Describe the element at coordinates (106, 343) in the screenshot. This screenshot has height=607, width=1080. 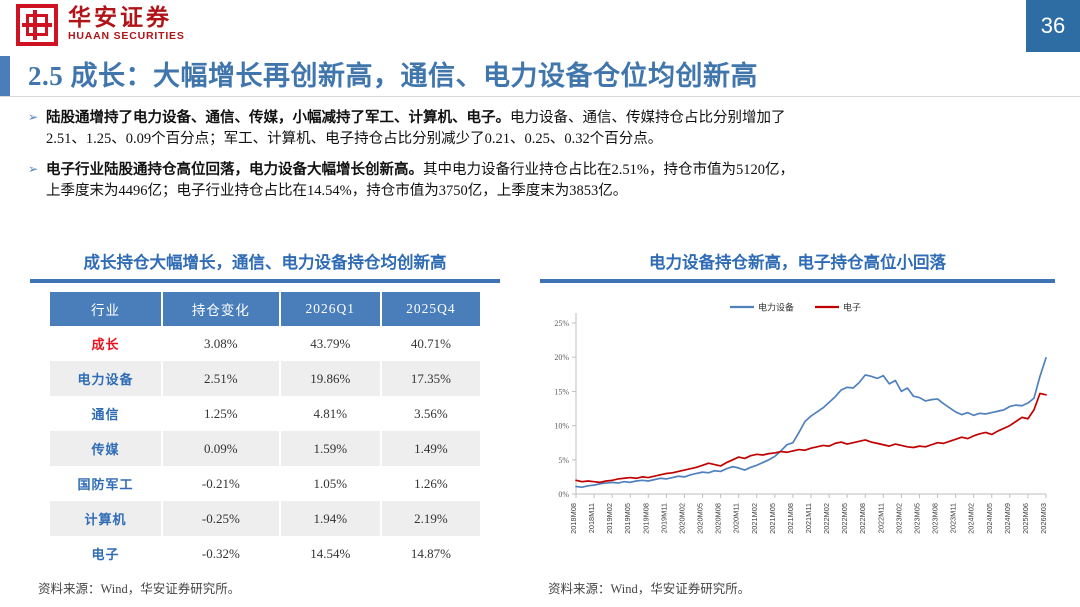
I see `cell-industry: 成长` at that location.